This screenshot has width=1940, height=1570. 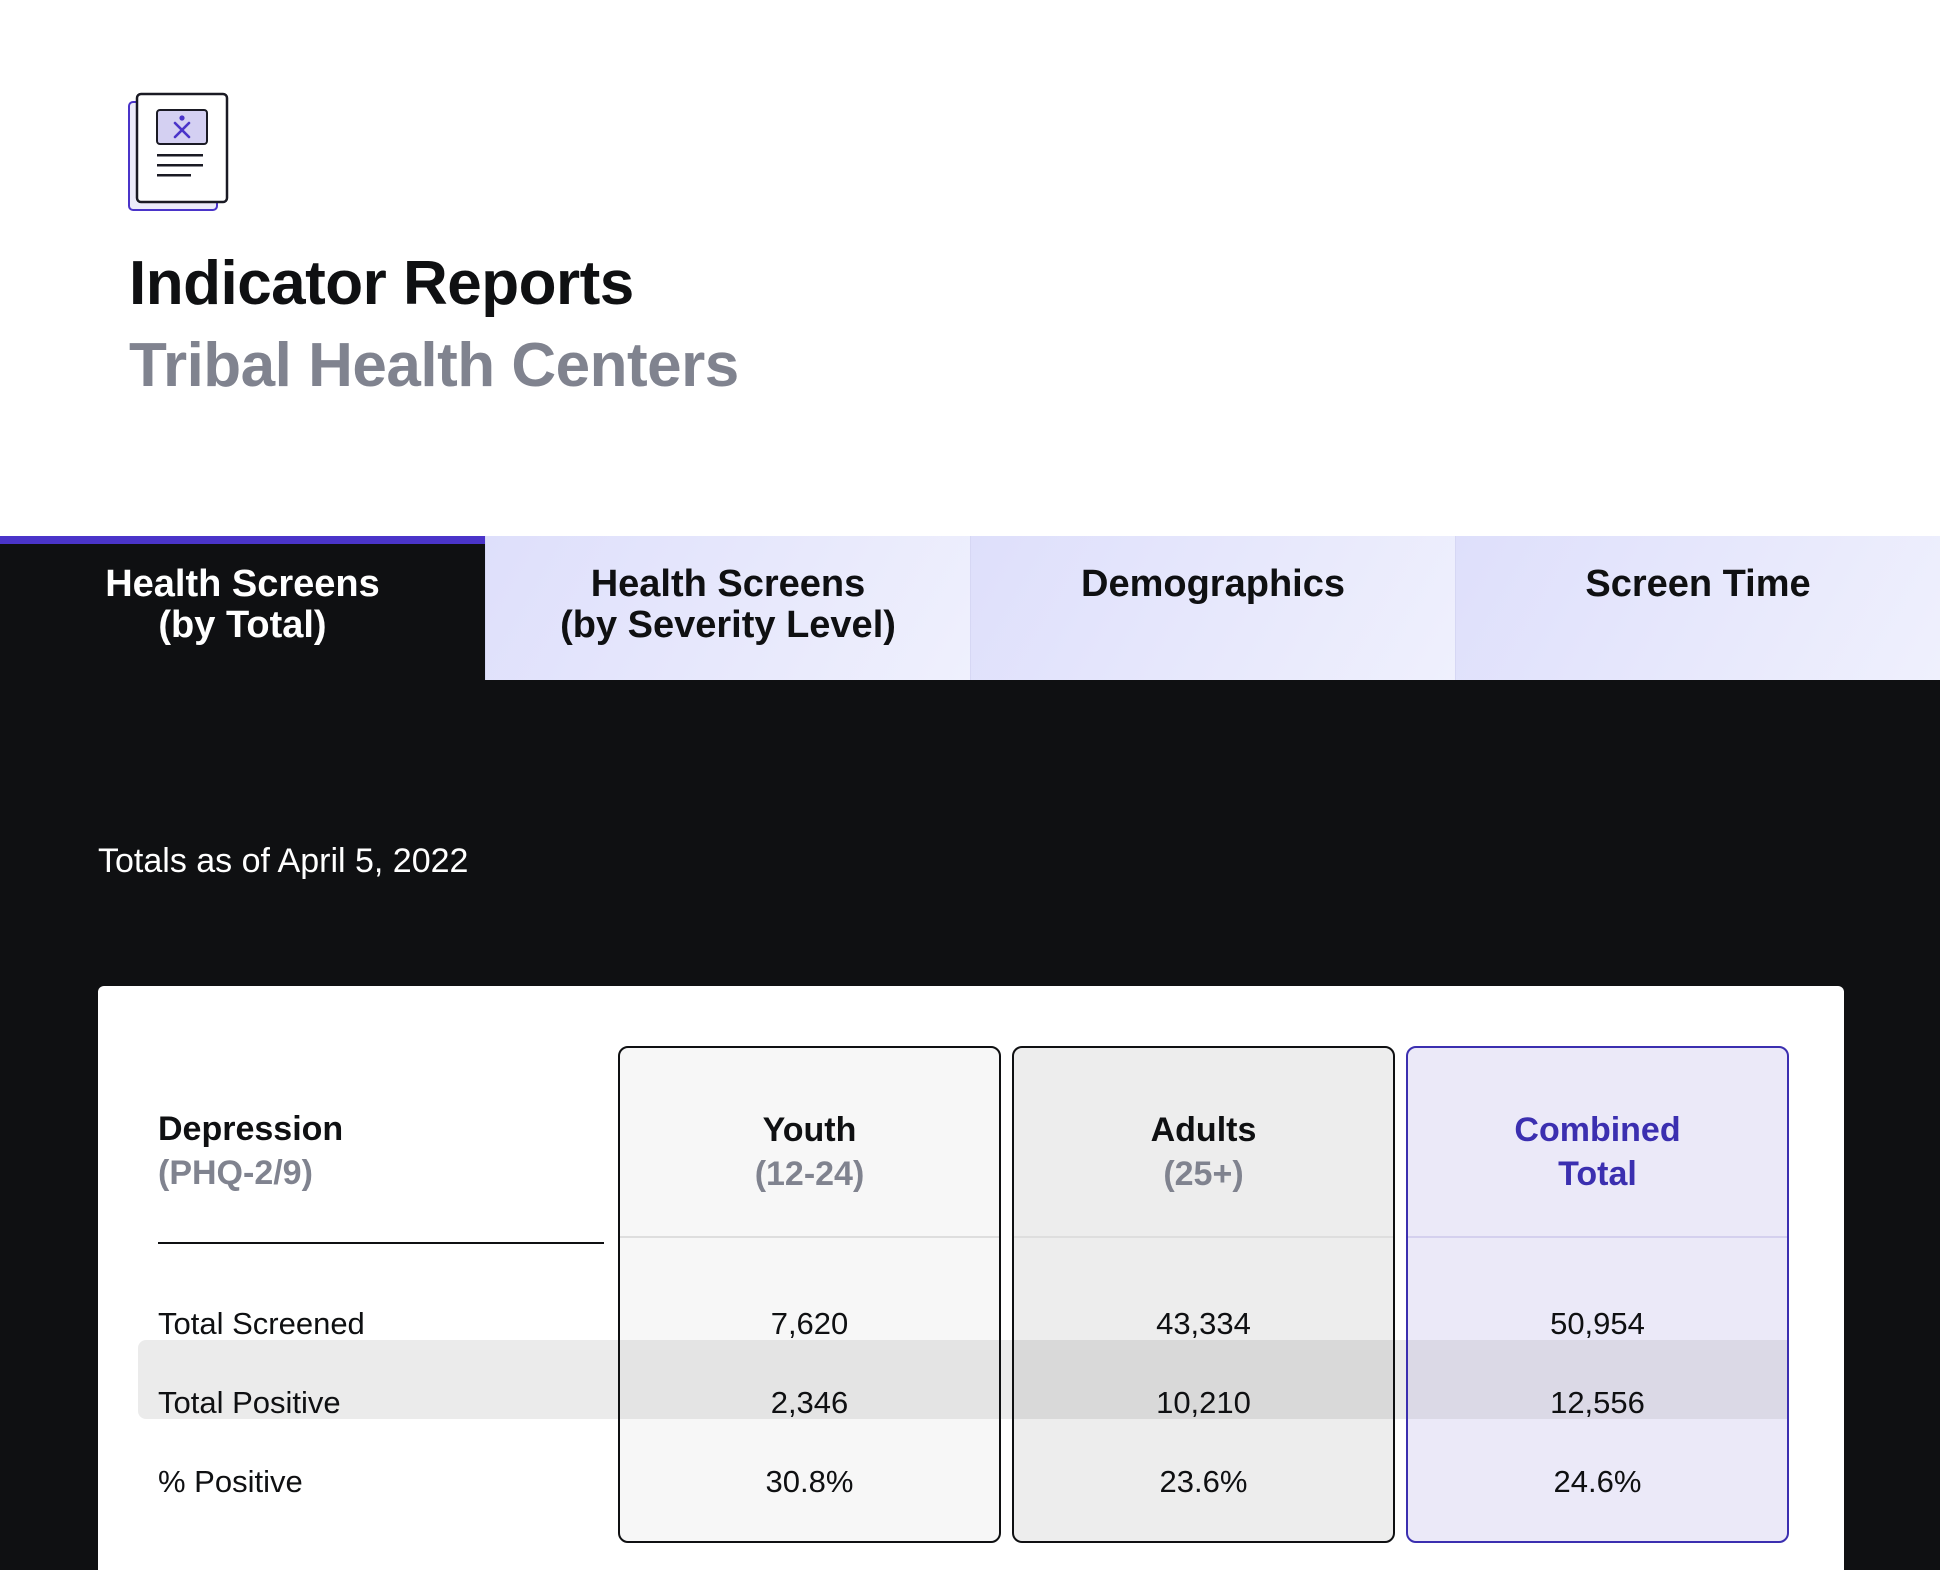 What do you see at coordinates (1597, 1481) in the screenshot?
I see `cell-combined-percent-positive: 24.6%` at bounding box center [1597, 1481].